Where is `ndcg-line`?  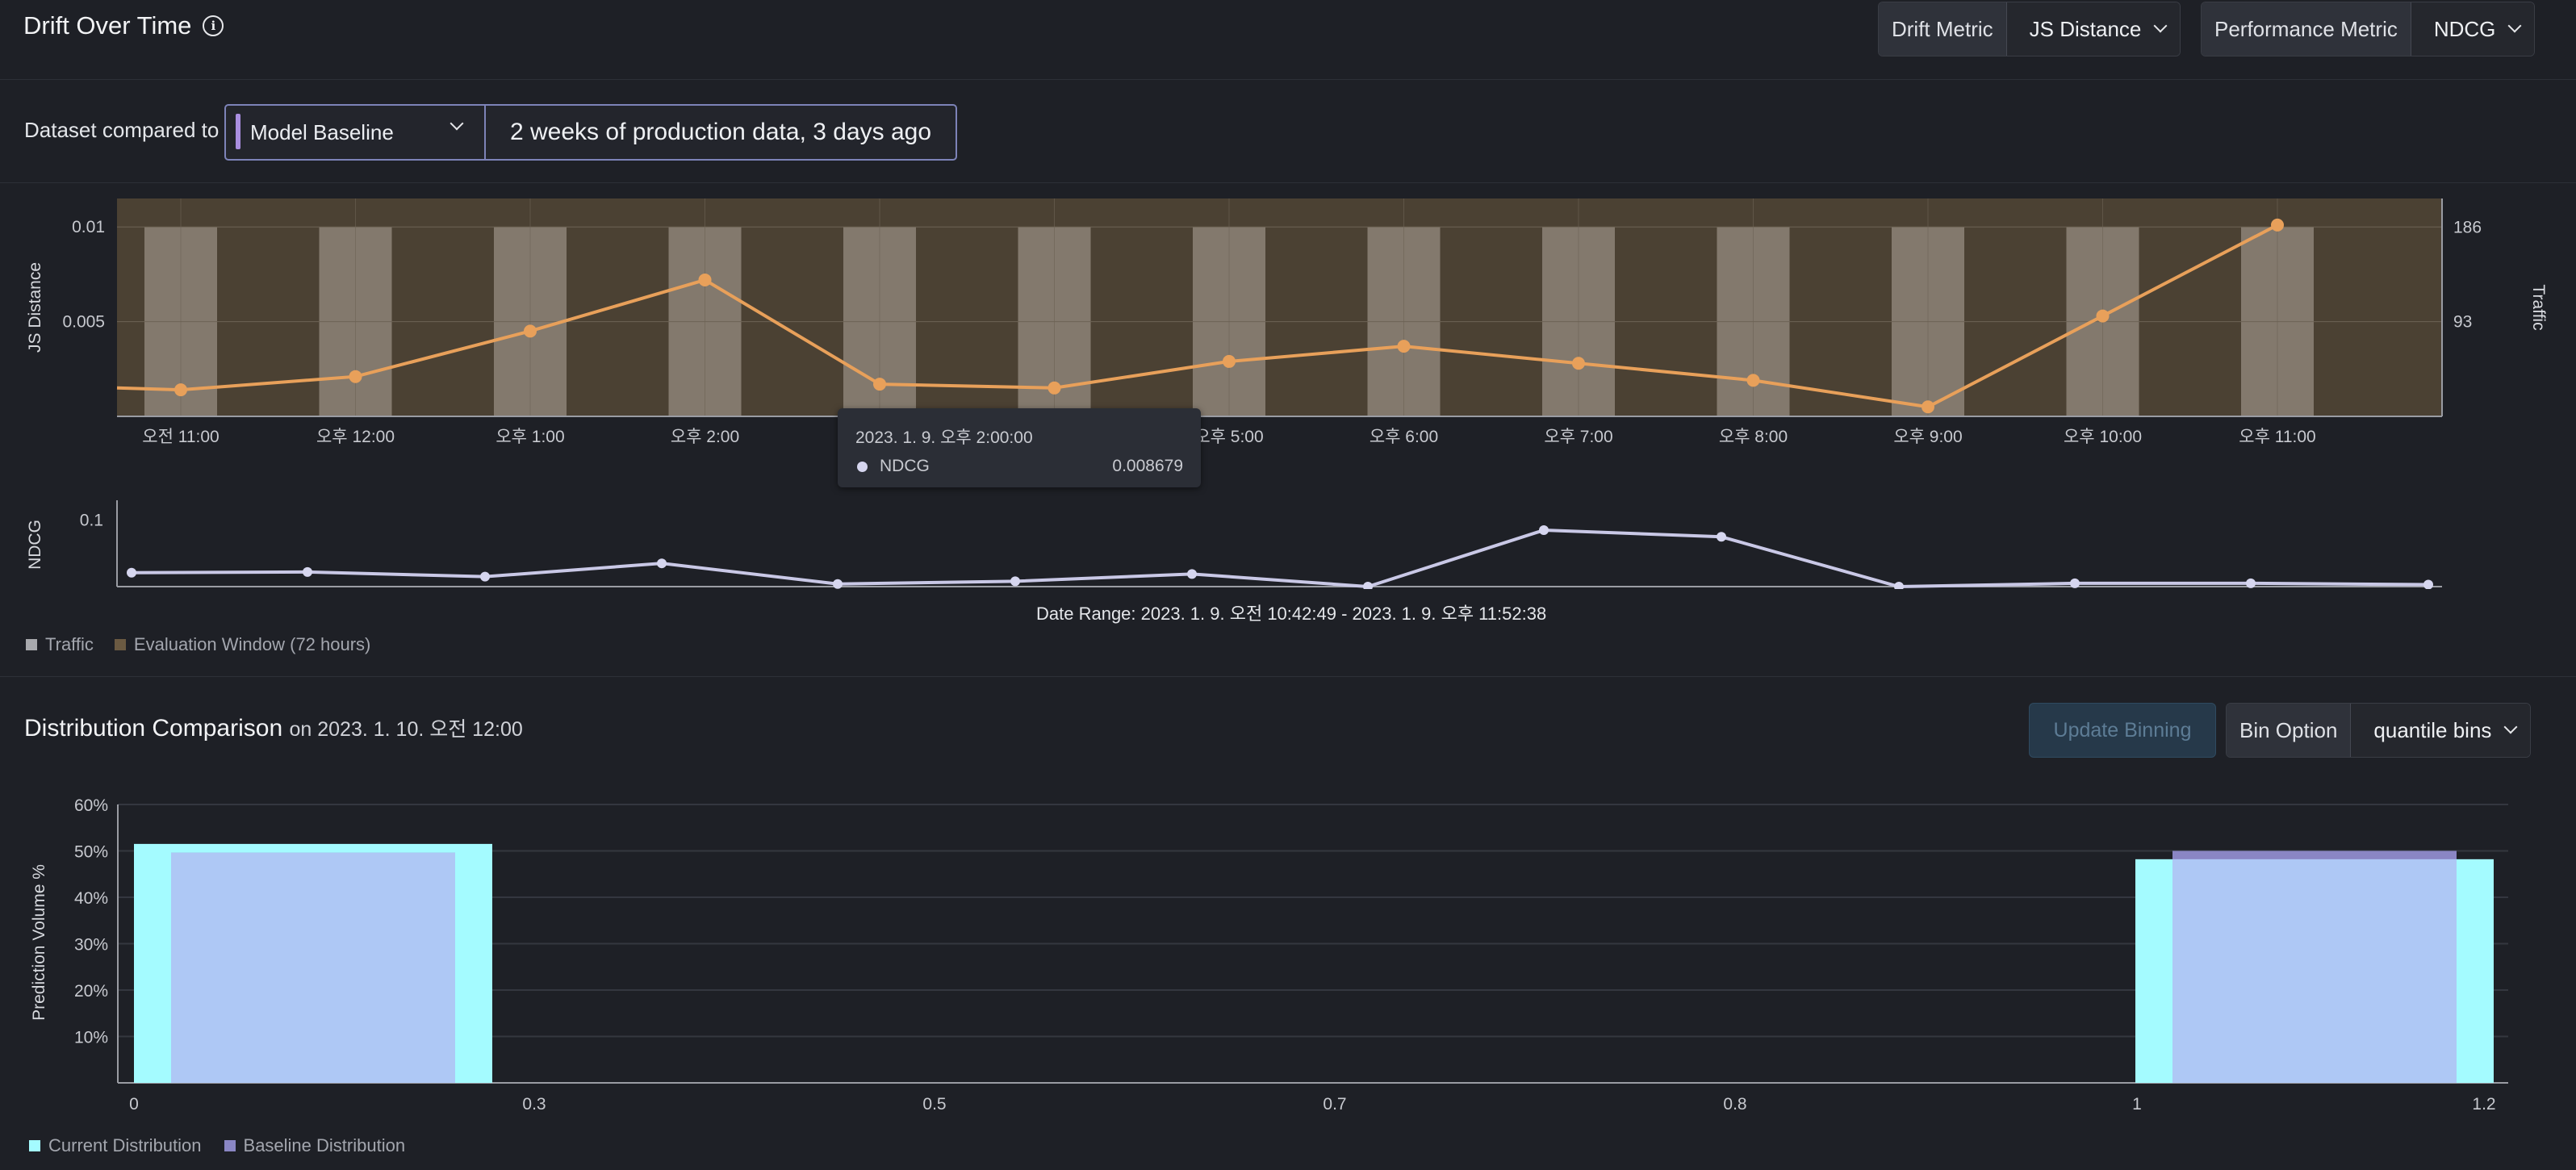 ndcg-line is located at coordinates (1280, 559).